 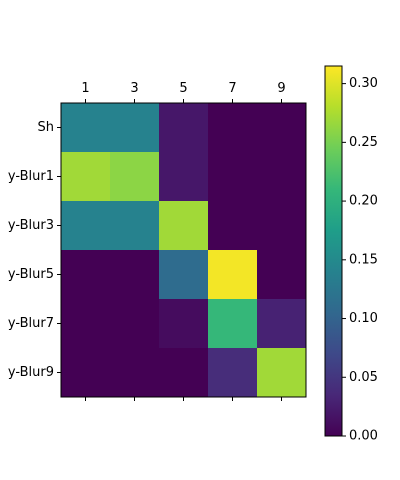 I want to click on colorbar-ticks: 0.00 0.05 0.10 0.15 0.20 0.25 0.30, so click(x=360, y=260).